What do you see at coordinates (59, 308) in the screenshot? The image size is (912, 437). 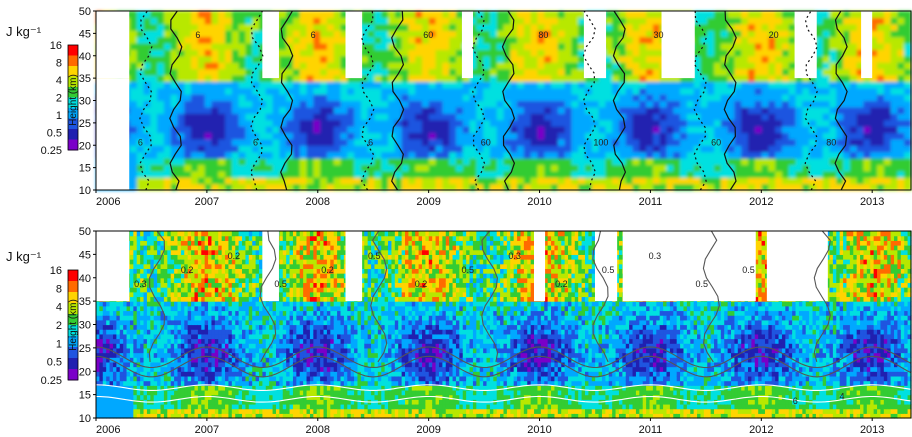 I see `colorbar-lower-tick-label: 4` at bounding box center [59, 308].